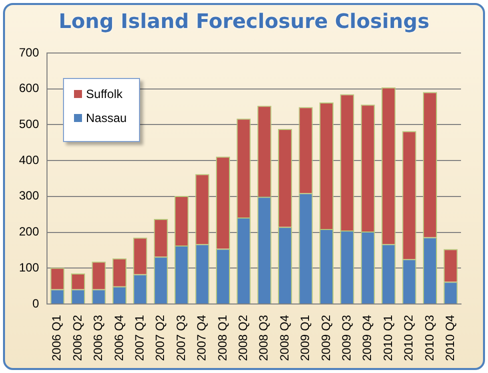 This screenshot has width=488, height=373. Describe the element at coordinates (449, 338) in the screenshot. I see `x-tick-label: 2010 Q4` at that location.